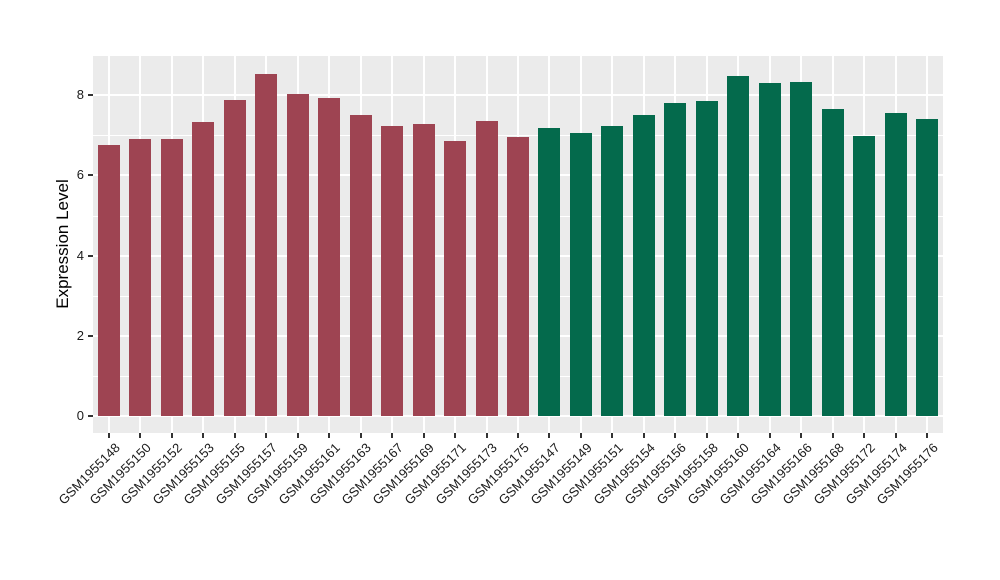  What do you see at coordinates (675, 259) in the screenshot?
I see `bar-GSM1955156` at bounding box center [675, 259].